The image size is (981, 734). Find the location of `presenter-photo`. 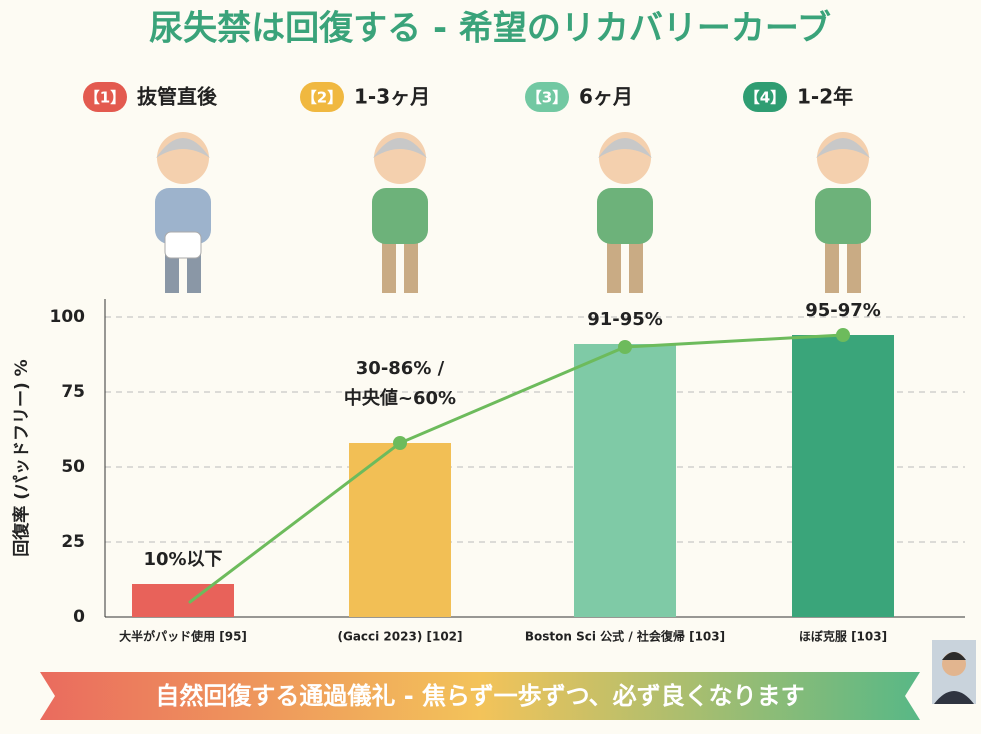

presenter-photo is located at coordinates (954, 672).